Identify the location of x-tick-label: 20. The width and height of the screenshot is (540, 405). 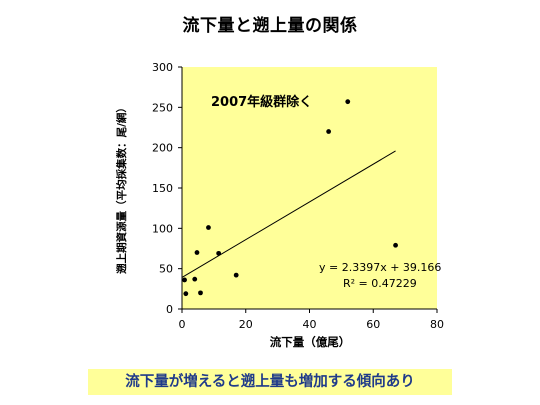
(246, 324).